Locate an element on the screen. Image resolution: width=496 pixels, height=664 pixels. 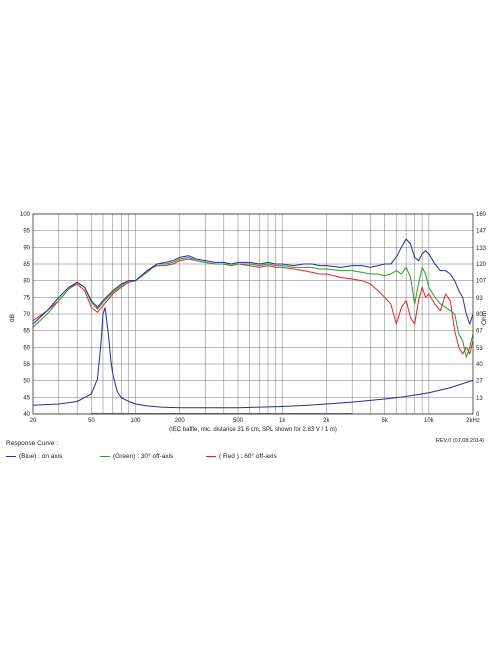
y-tick-labels-left: 40 45 50 55 60 65 70 75 80 85 90 95 100 is located at coordinates (25, 315).